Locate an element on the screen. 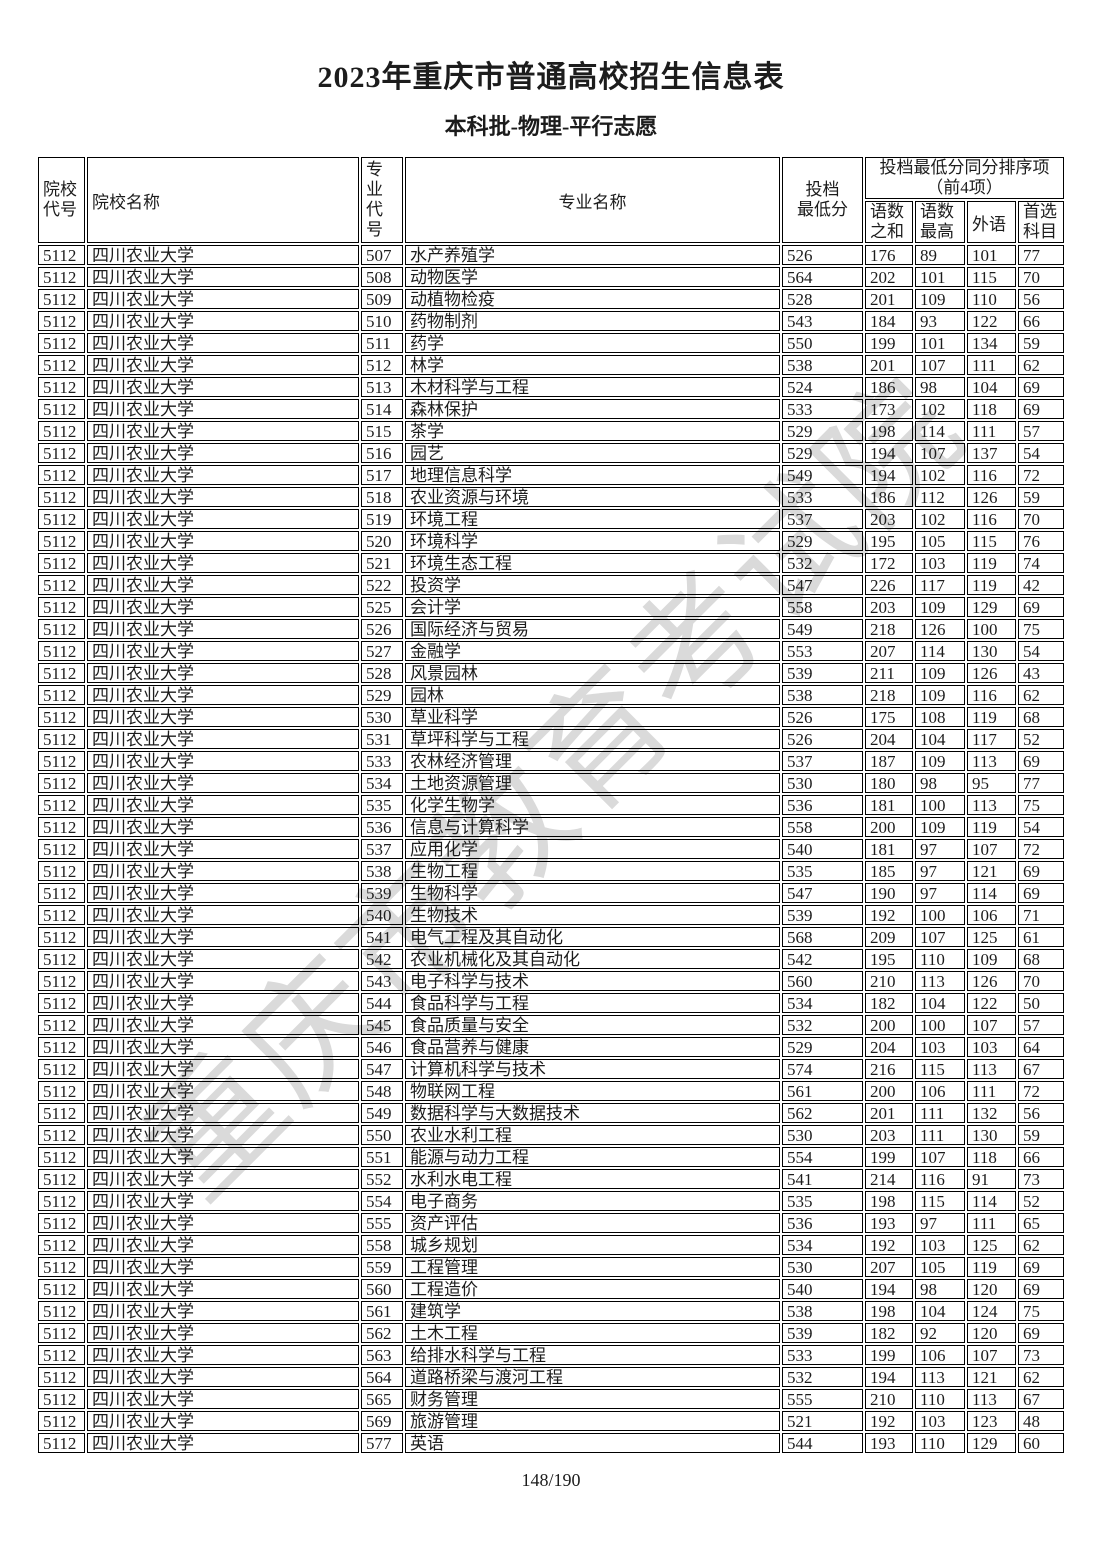 This screenshot has height=1559, width=1102. table-row: 5112 四川农业大学 516 园艺 529 194 107 137 54 is located at coordinates (551, 453).